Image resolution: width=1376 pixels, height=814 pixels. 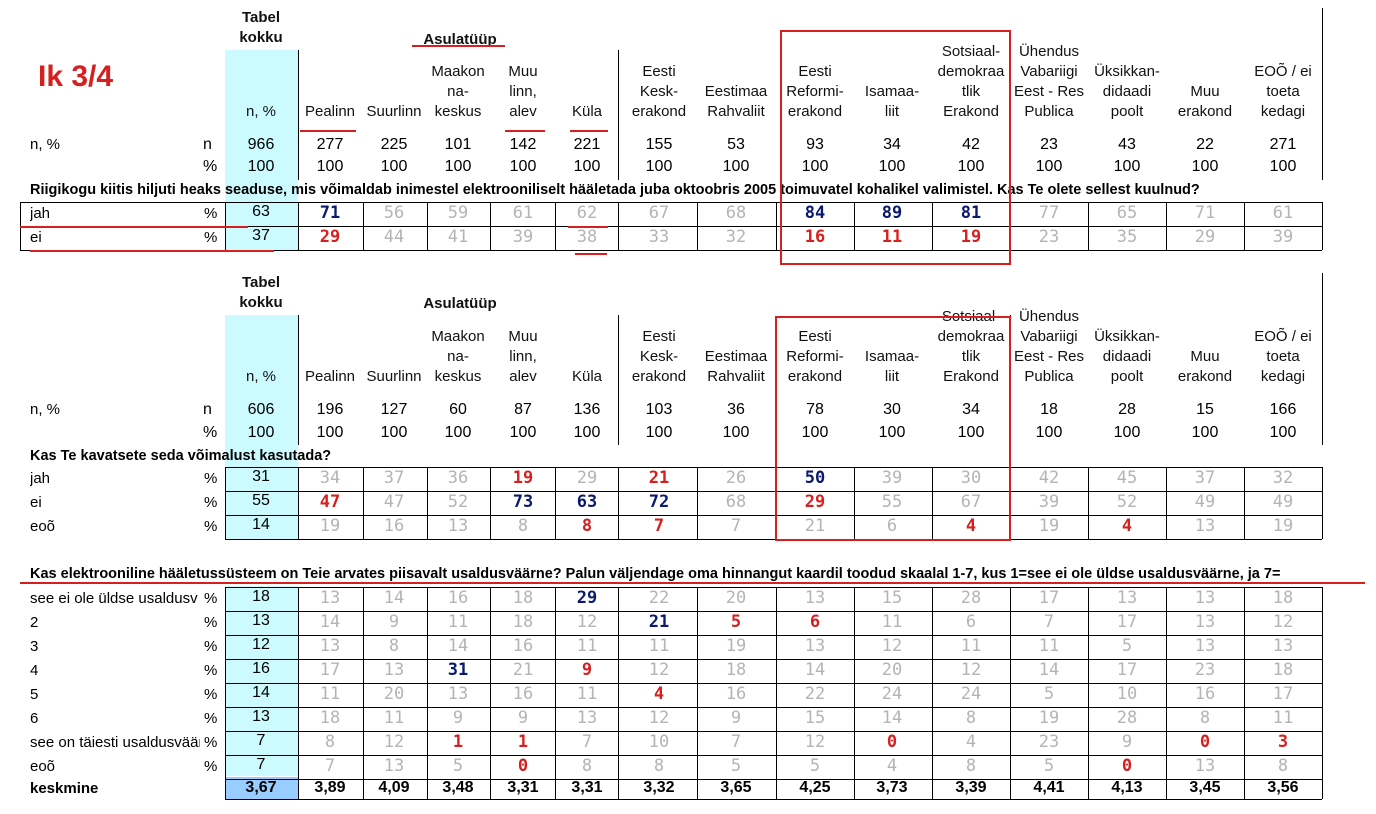 What do you see at coordinates (458, 502) in the screenshot?
I see `cell-value: 52` at bounding box center [458, 502].